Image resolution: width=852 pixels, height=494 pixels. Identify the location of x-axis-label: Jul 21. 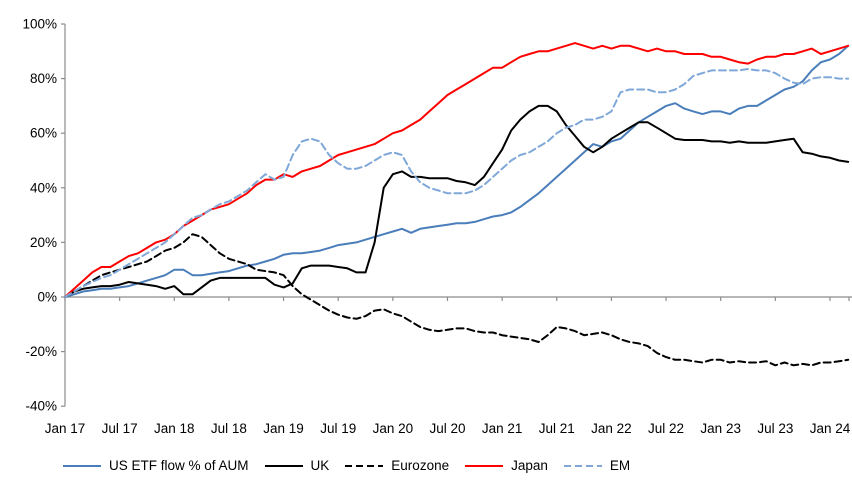
(557, 428).